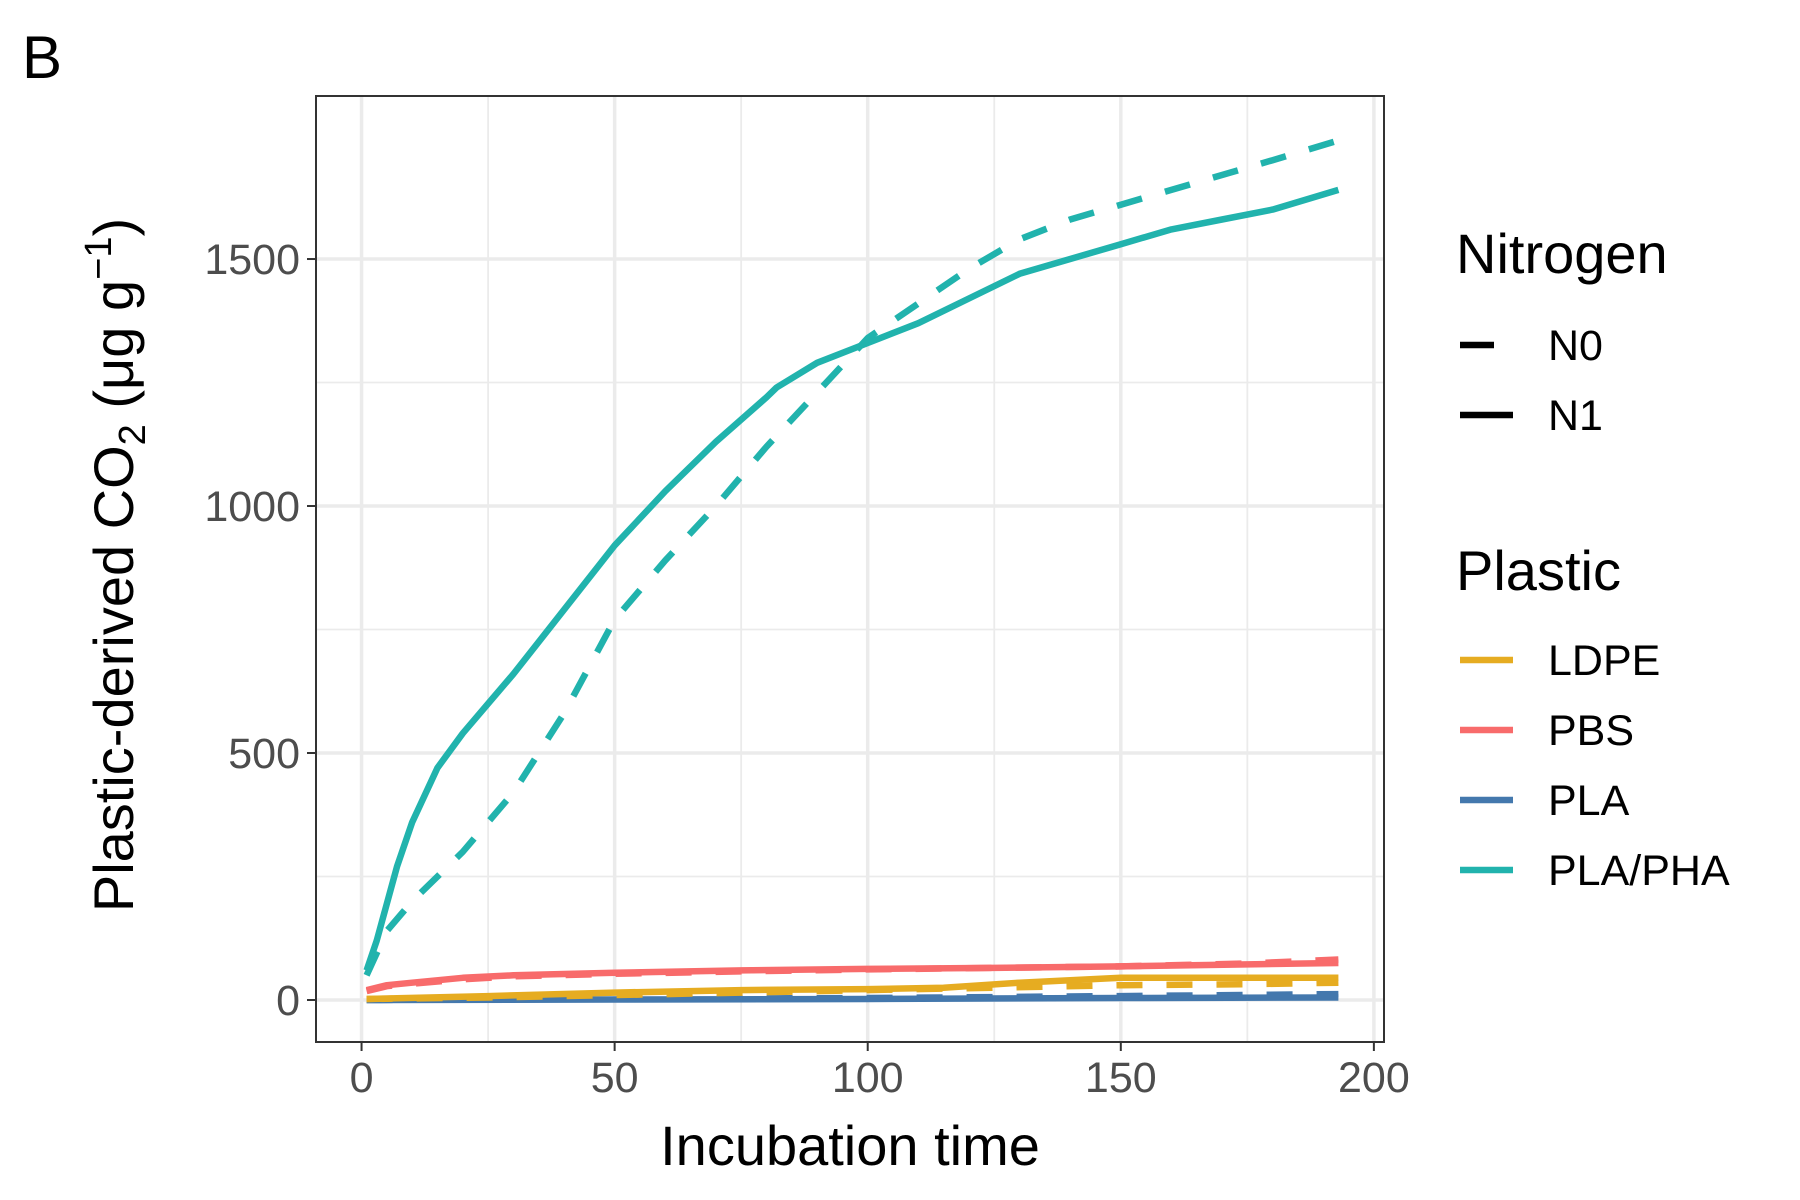 This screenshot has height=1200, width=1800. What do you see at coordinates (1604, 661) in the screenshot?
I see `legend-label-ldpe: LDPE` at bounding box center [1604, 661].